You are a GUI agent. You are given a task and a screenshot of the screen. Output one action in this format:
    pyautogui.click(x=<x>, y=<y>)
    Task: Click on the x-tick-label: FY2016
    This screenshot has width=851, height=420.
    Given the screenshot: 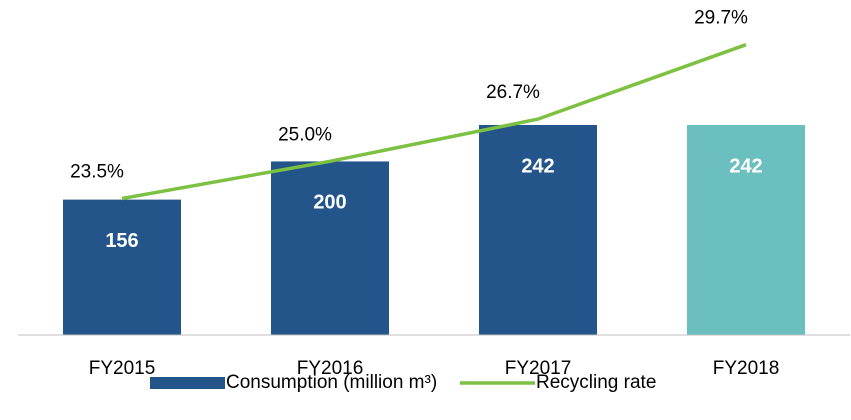 What is the action you would take?
    pyautogui.click(x=330, y=368)
    